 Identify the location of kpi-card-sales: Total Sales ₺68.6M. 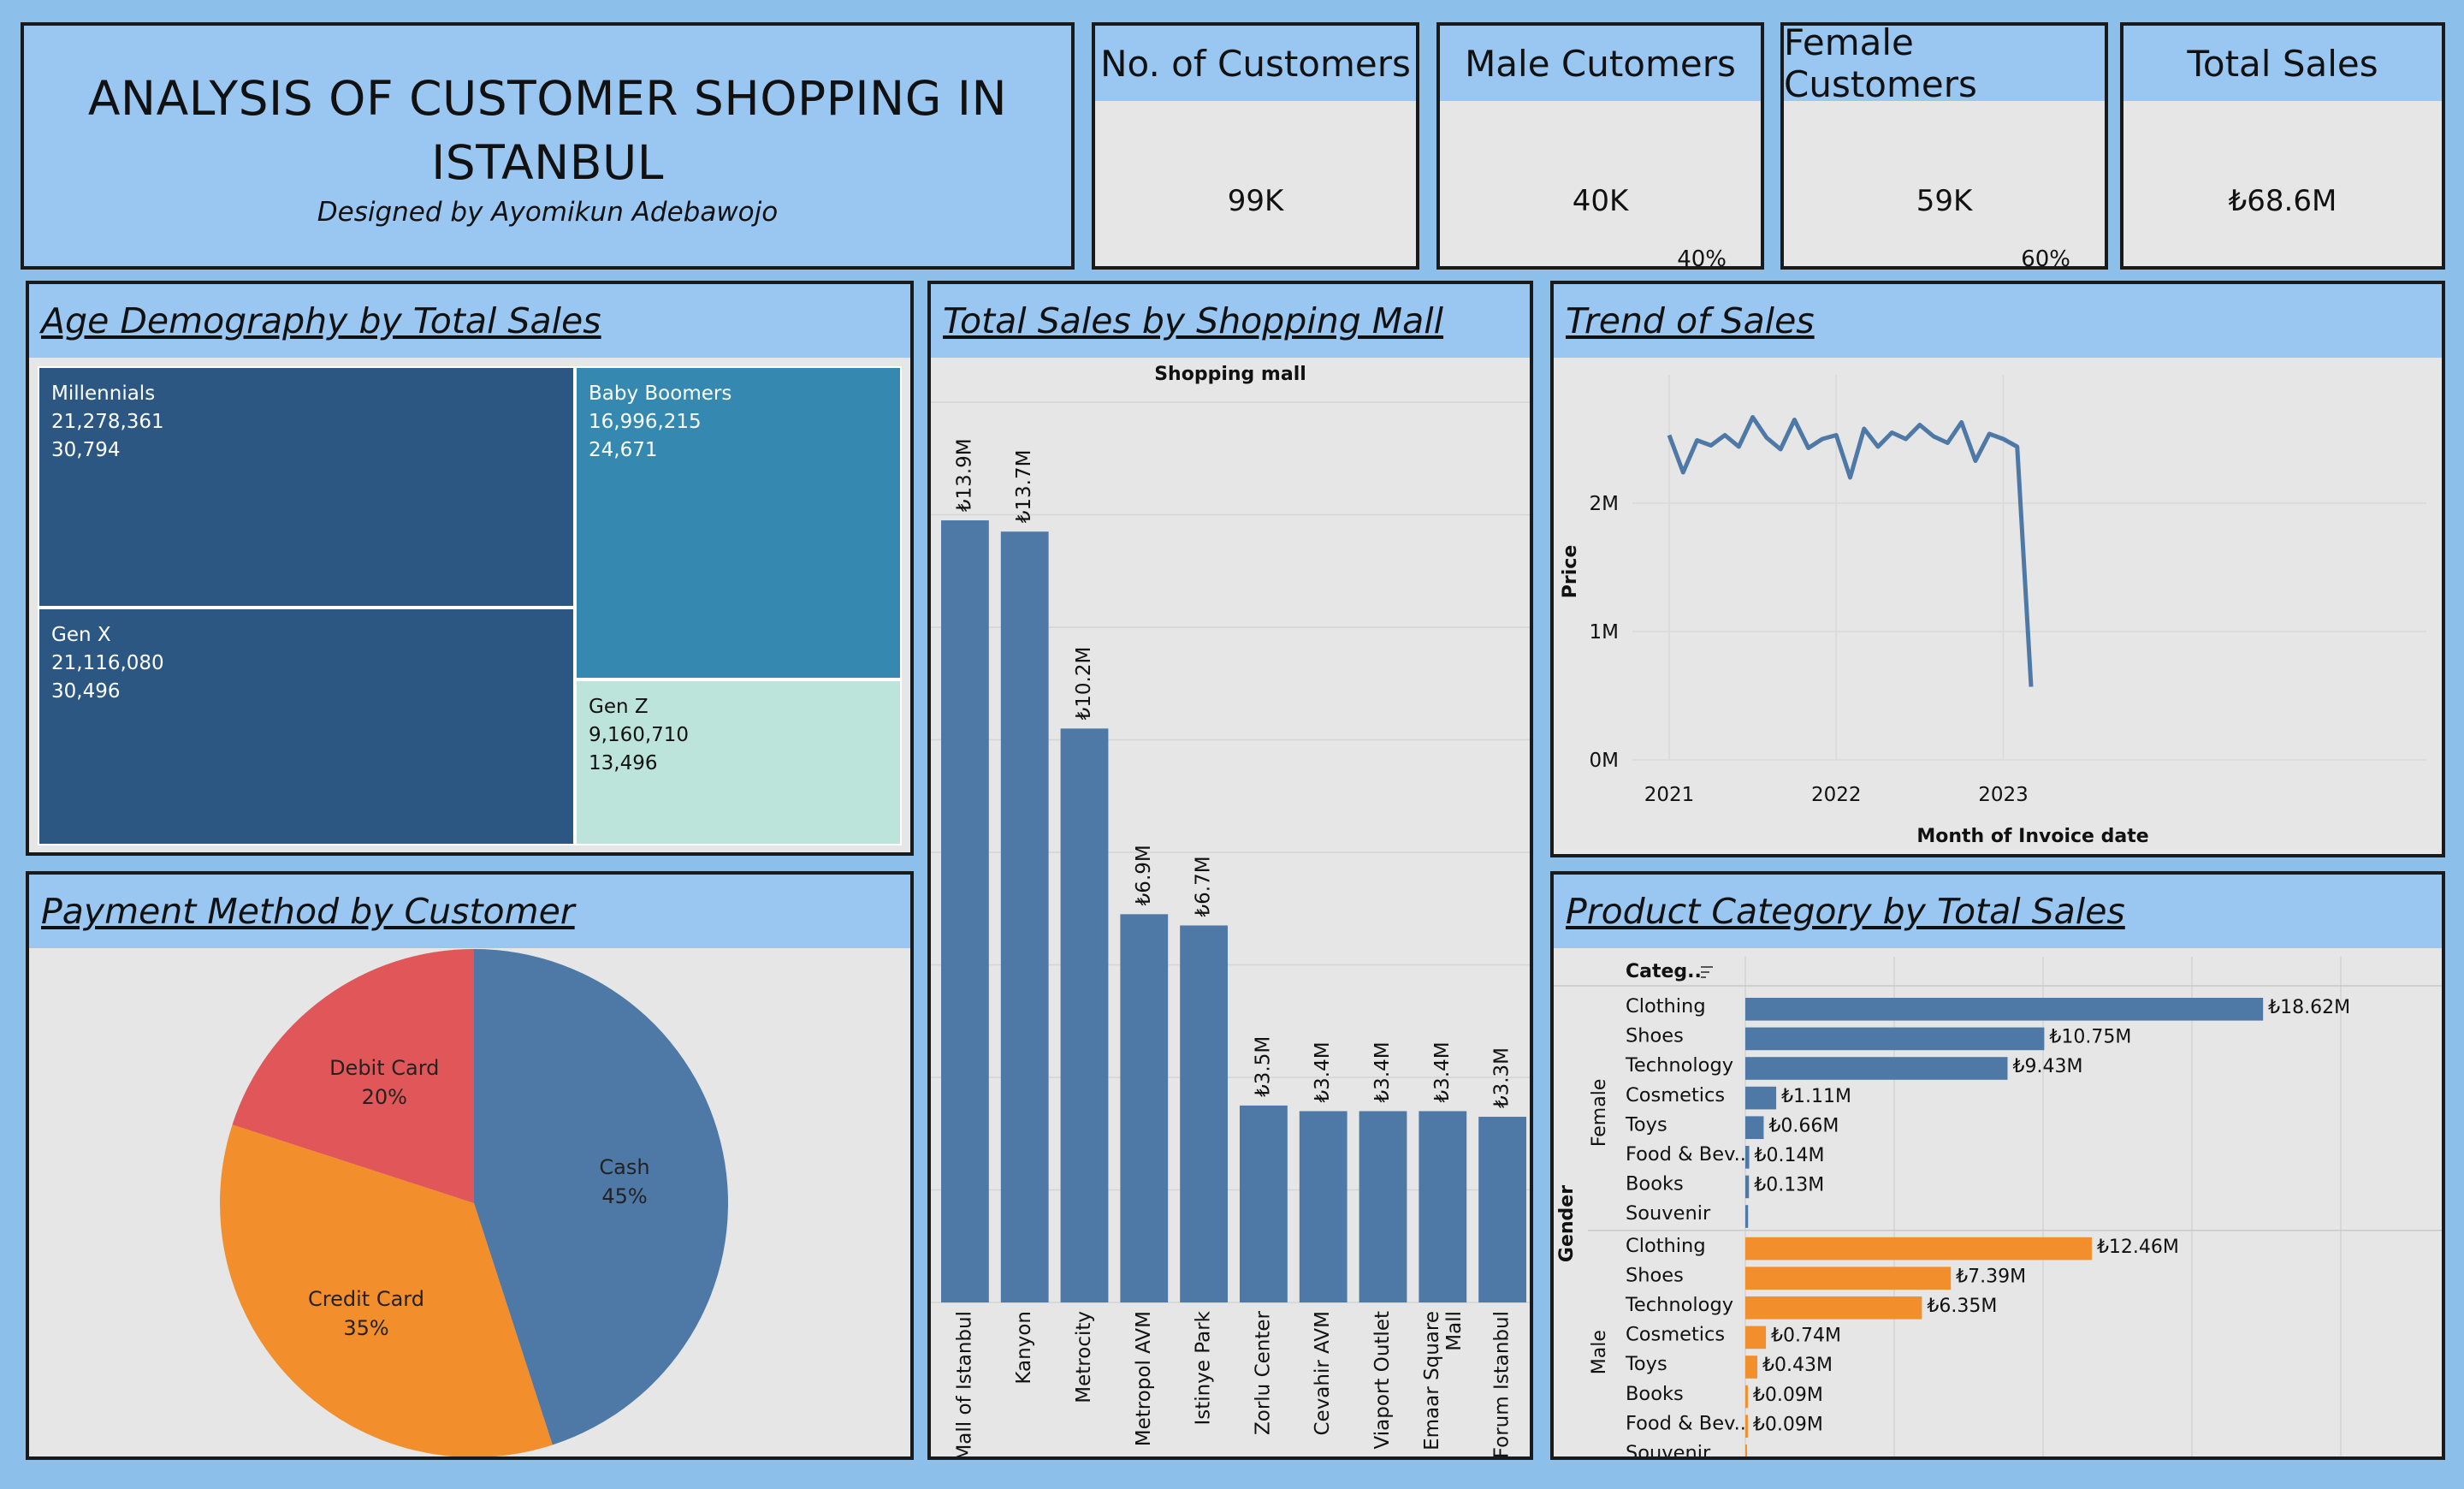
(2282, 146).